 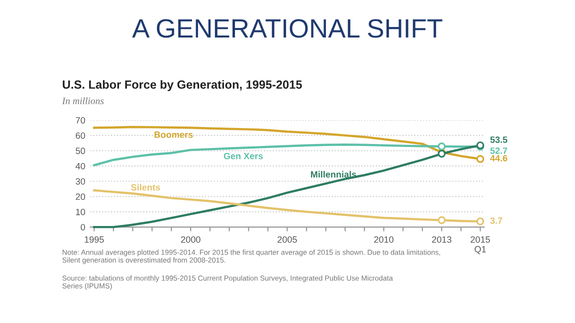 What do you see at coordinates (182, 86) in the screenshot?
I see `chart-subtitle: U.S. Labor Force by Generation, 1995-2015` at bounding box center [182, 86].